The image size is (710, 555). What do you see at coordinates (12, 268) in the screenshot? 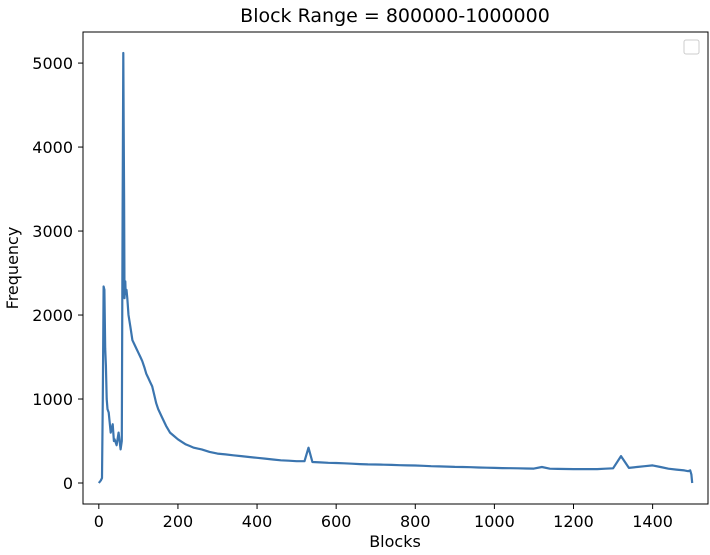
I see `y-axis-label: Frequency` at bounding box center [12, 268].